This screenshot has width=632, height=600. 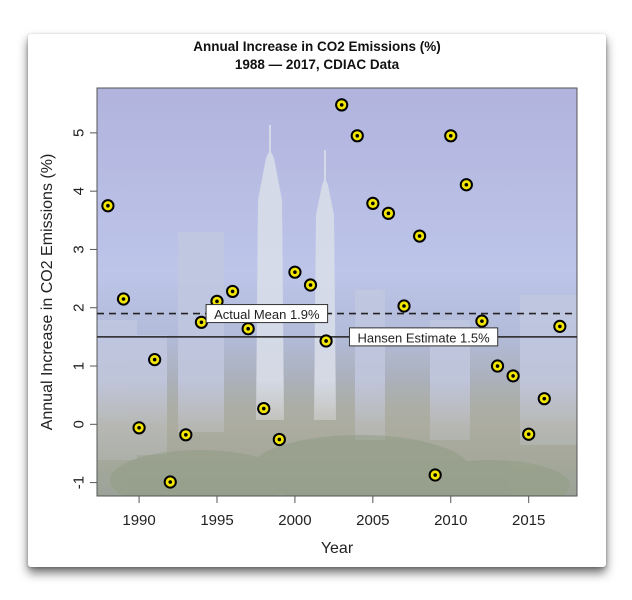 What do you see at coordinates (79, 191) in the screenshot?
I see `y-tick-label: 4` at bounding box center [79, 191].